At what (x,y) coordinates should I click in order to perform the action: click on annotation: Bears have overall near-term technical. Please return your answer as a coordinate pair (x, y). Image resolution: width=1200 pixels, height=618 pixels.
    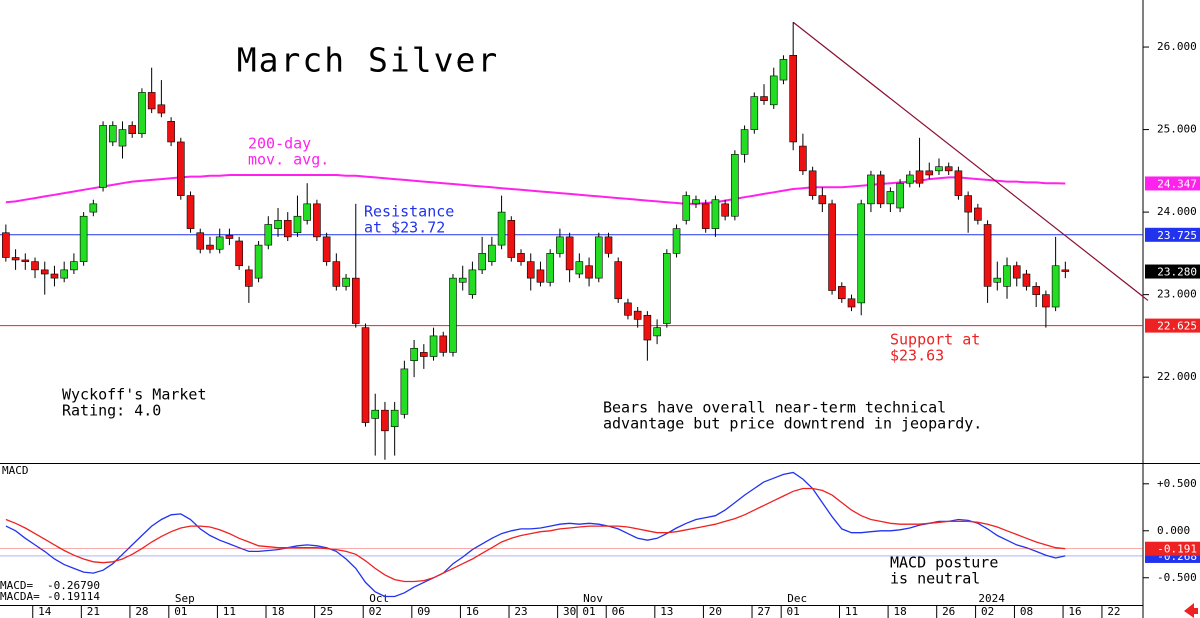
    Looking at the image, I should click on (774, 408).